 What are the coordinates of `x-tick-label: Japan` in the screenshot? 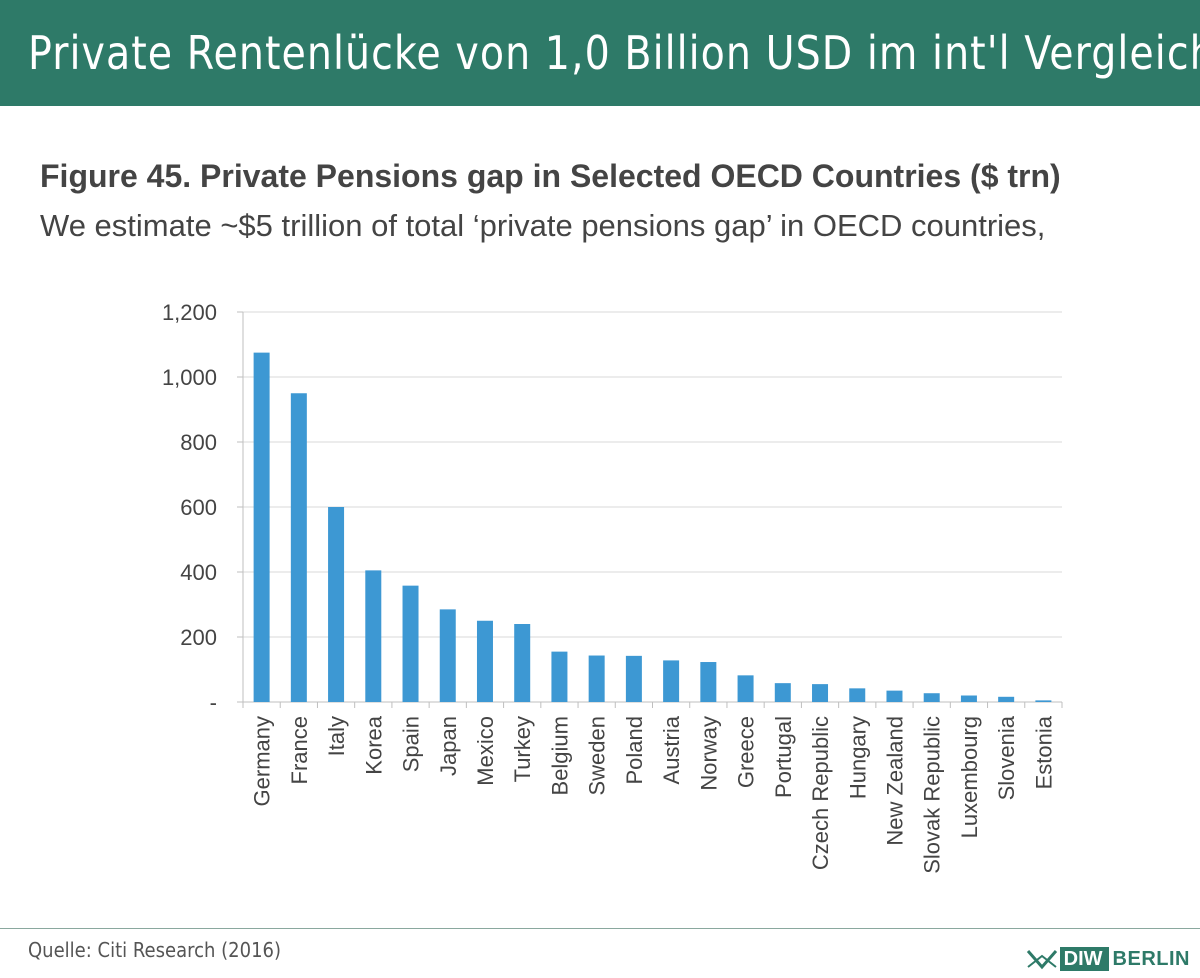 It's located at (448, 746).